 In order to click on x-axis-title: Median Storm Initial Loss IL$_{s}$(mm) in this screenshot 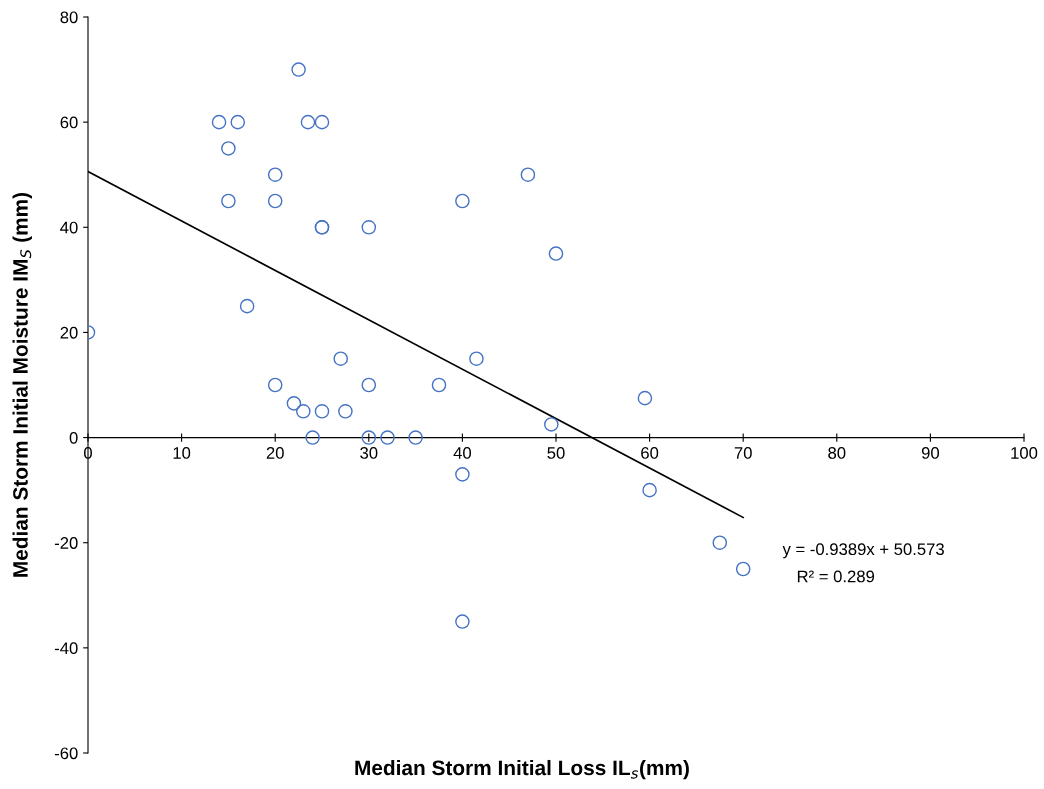, I will do `click(522, 769)`.